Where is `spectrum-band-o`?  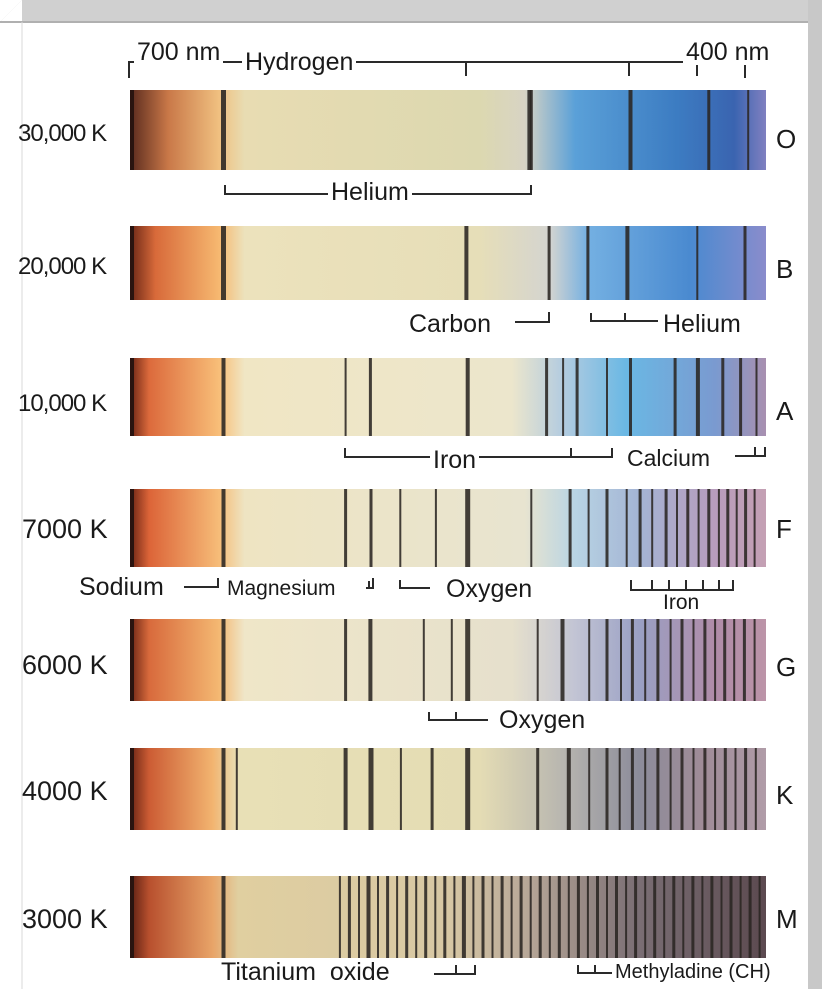
spectrum-band-o is located at coordinates (448, 130).